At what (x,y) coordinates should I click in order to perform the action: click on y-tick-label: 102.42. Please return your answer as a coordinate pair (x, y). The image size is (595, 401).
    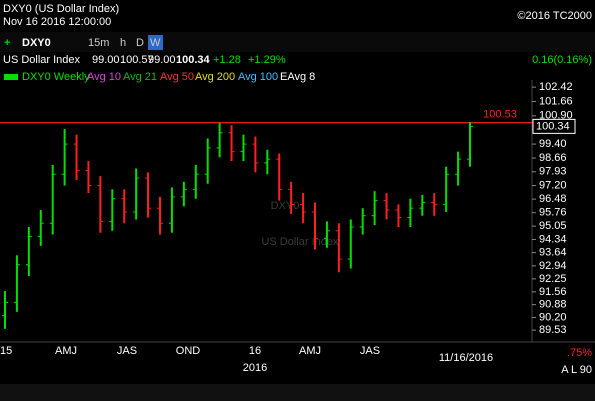
    Looking at the image, I should click on (556, 87).